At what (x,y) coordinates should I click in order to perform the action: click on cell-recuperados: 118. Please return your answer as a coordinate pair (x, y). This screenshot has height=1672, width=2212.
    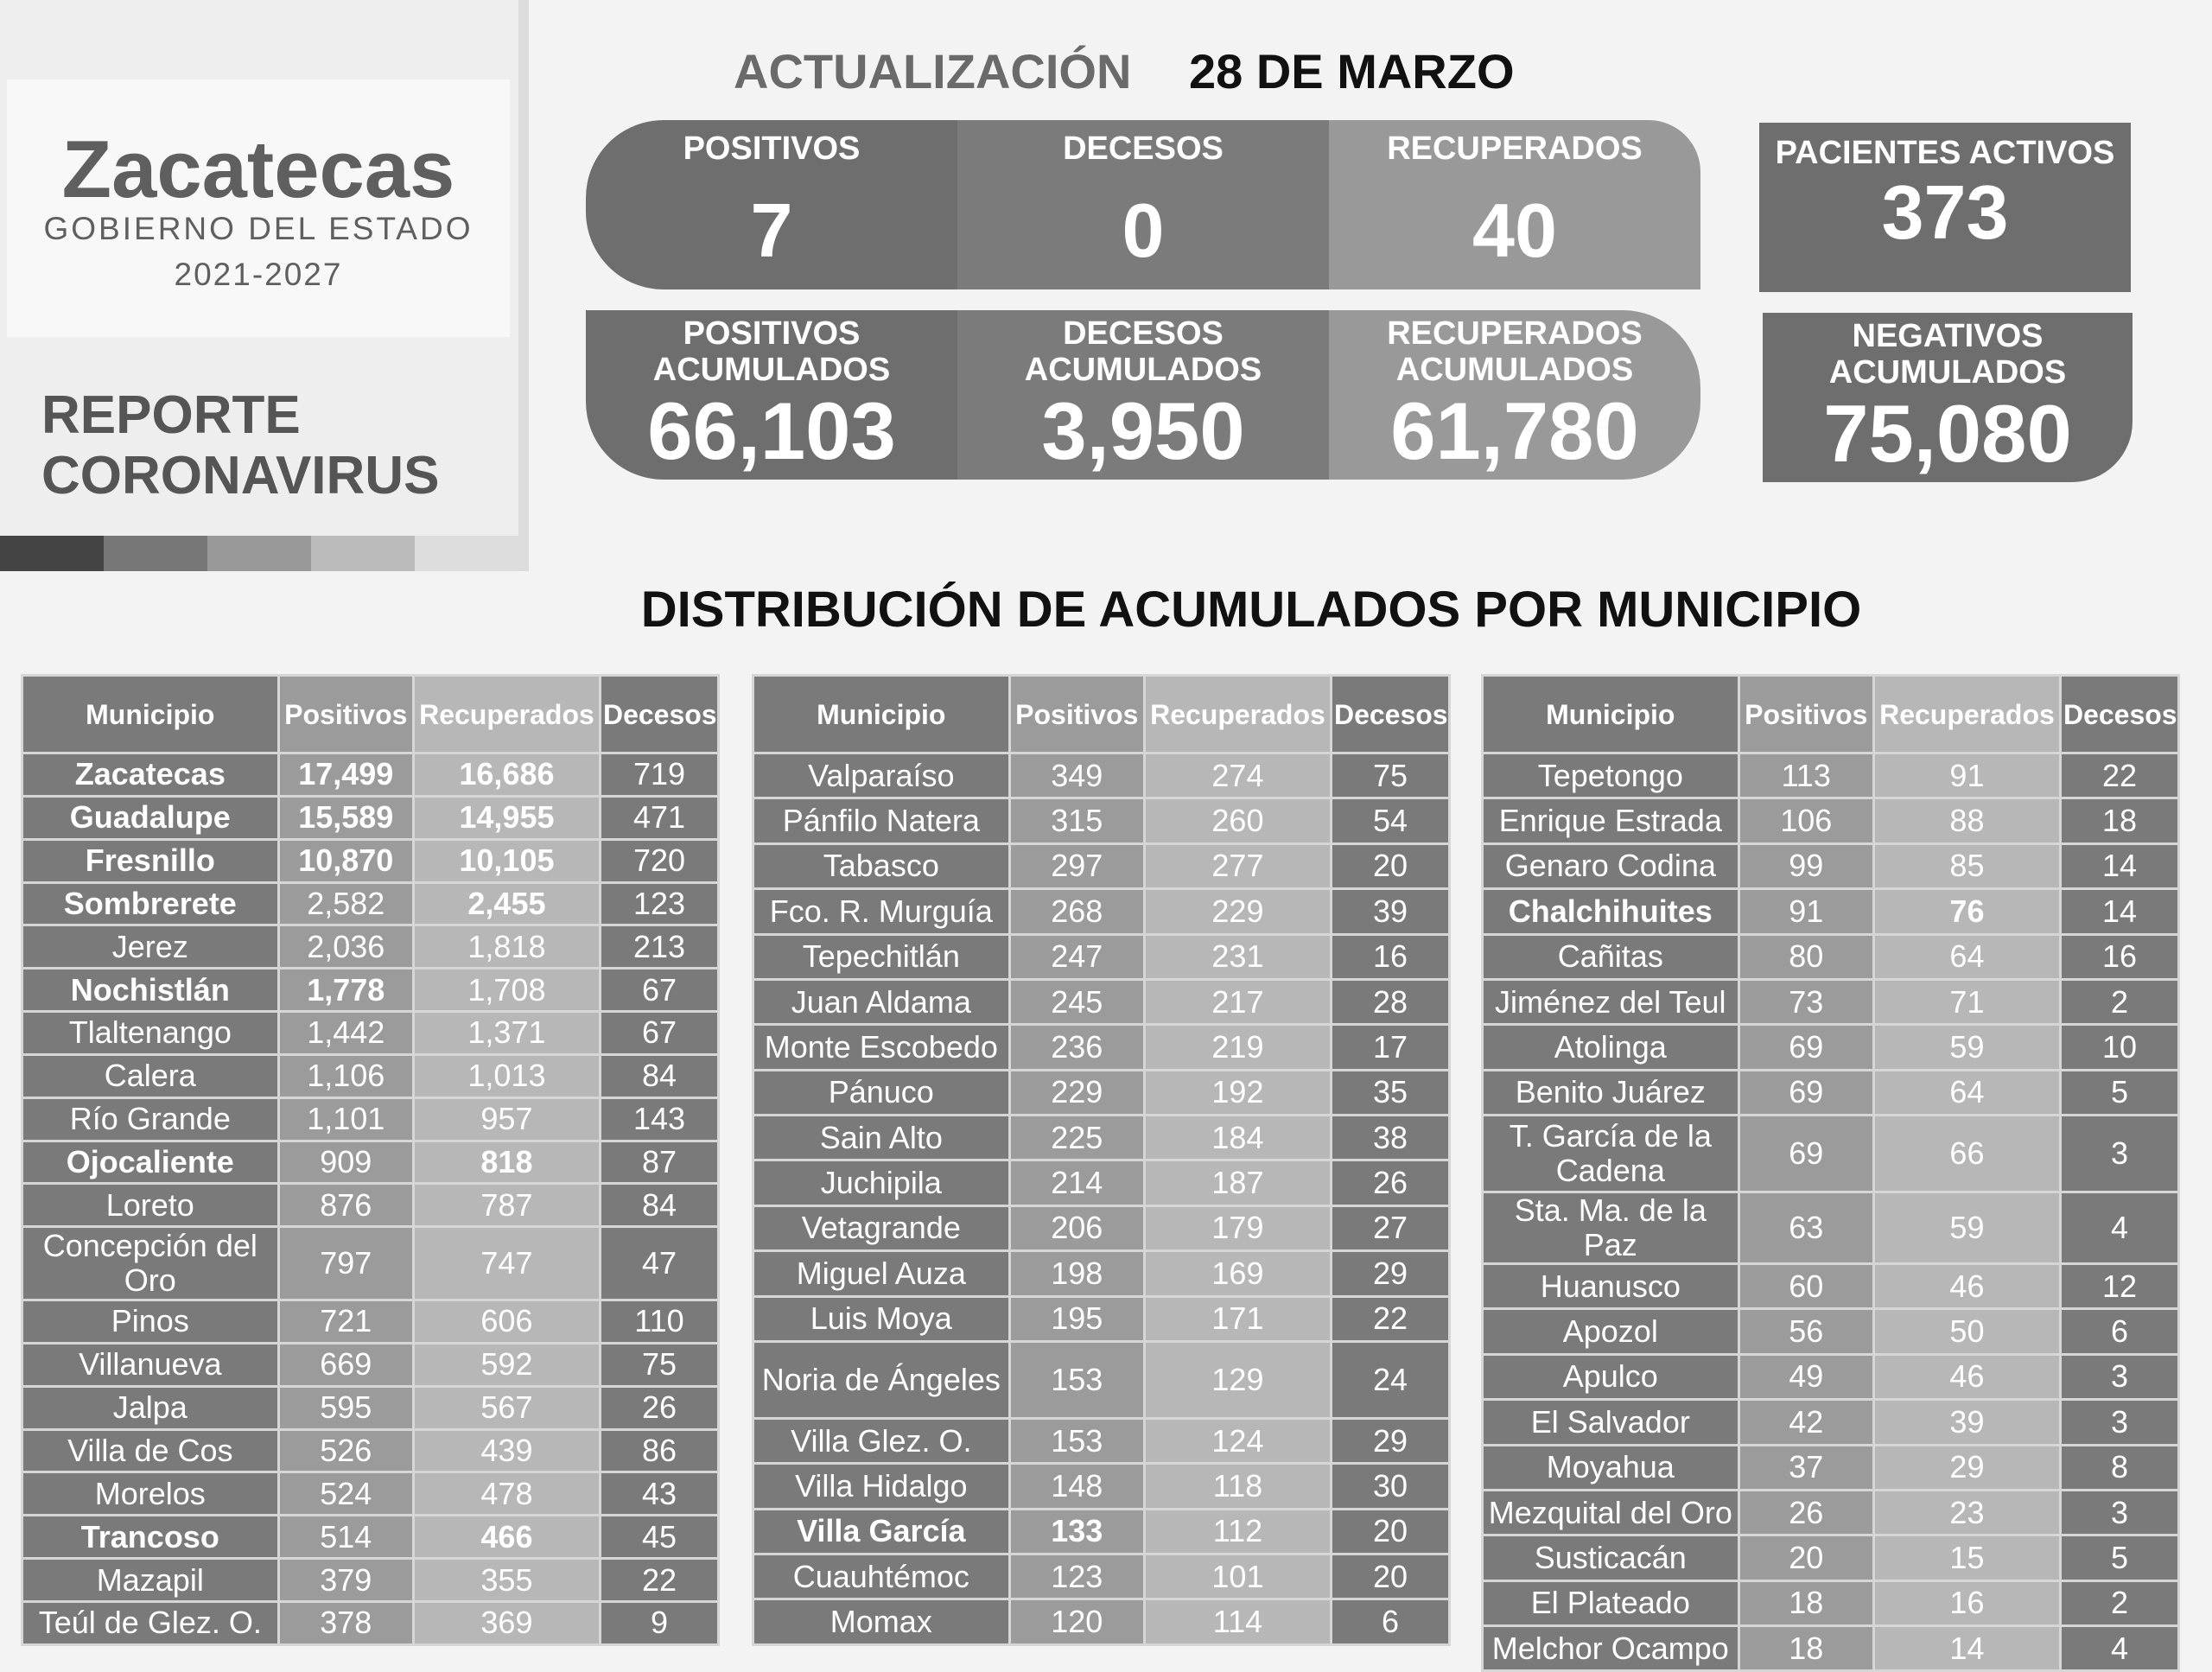
    Looking at the image, I should click on (1237, 1486).